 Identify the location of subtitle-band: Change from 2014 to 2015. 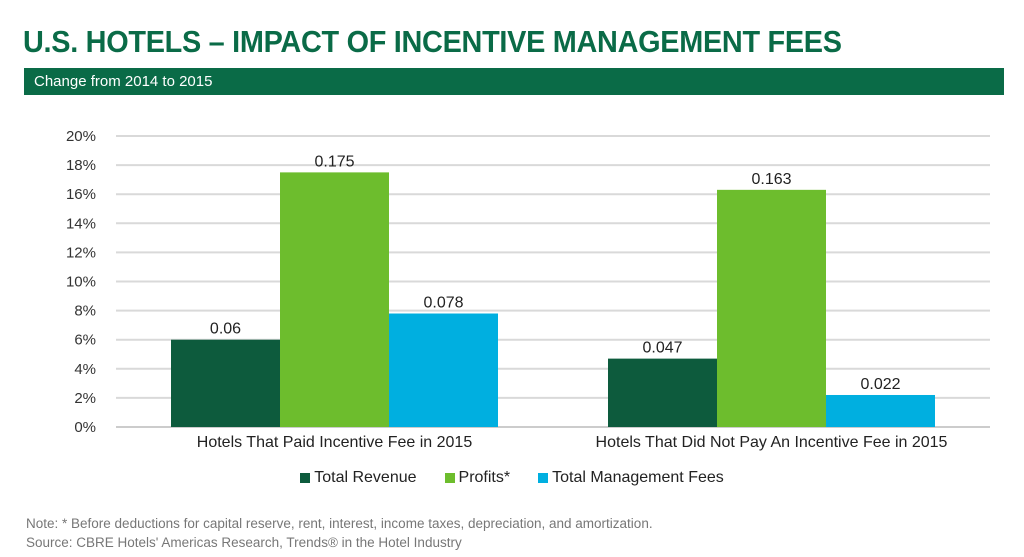
(514, 81).